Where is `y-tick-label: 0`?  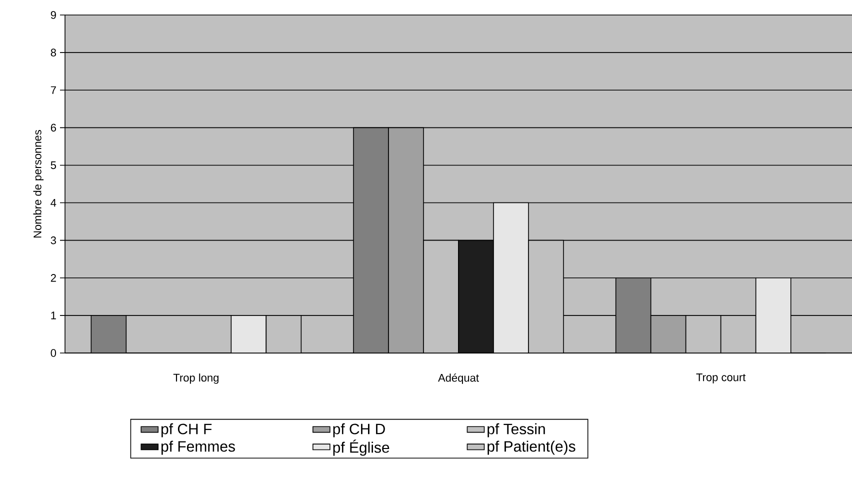 y-tick-label: 0 is located at coordinates (53, 353).